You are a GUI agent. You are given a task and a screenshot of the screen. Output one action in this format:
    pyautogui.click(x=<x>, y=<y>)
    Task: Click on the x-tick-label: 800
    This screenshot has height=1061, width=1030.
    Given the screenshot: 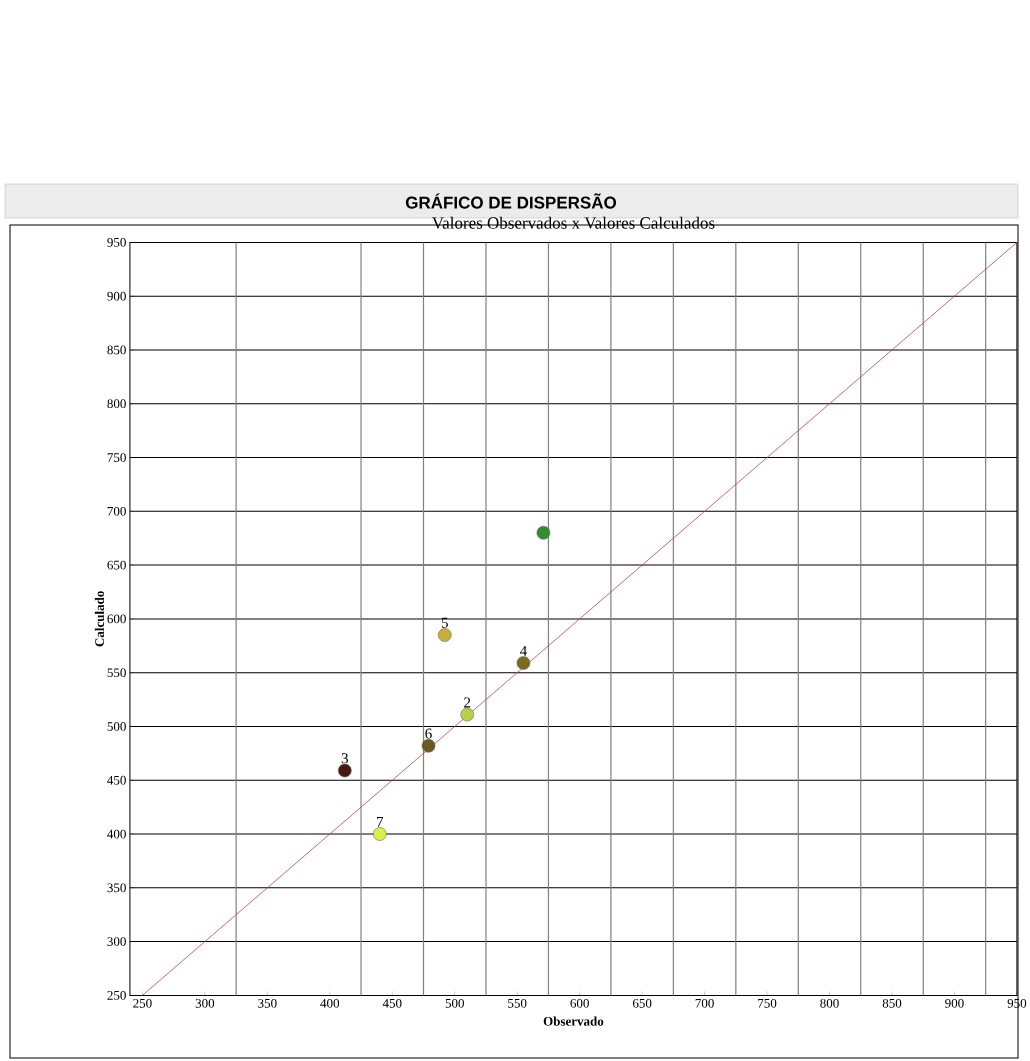 What is the action you would take?
    pyautogui.click(x=829, y=1003)
    